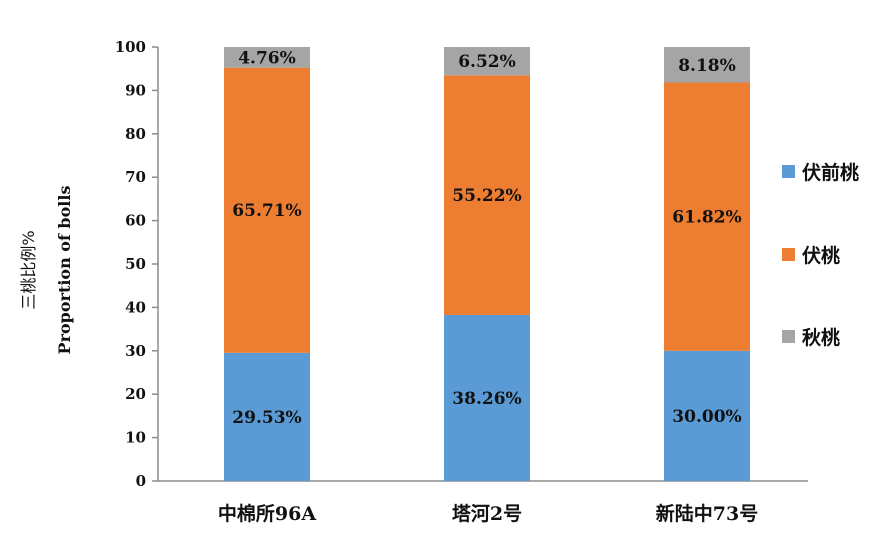 The width and height of the screenshot is (886, 557). I want to click on legend-label: 伏前桃, so click(830, 172).